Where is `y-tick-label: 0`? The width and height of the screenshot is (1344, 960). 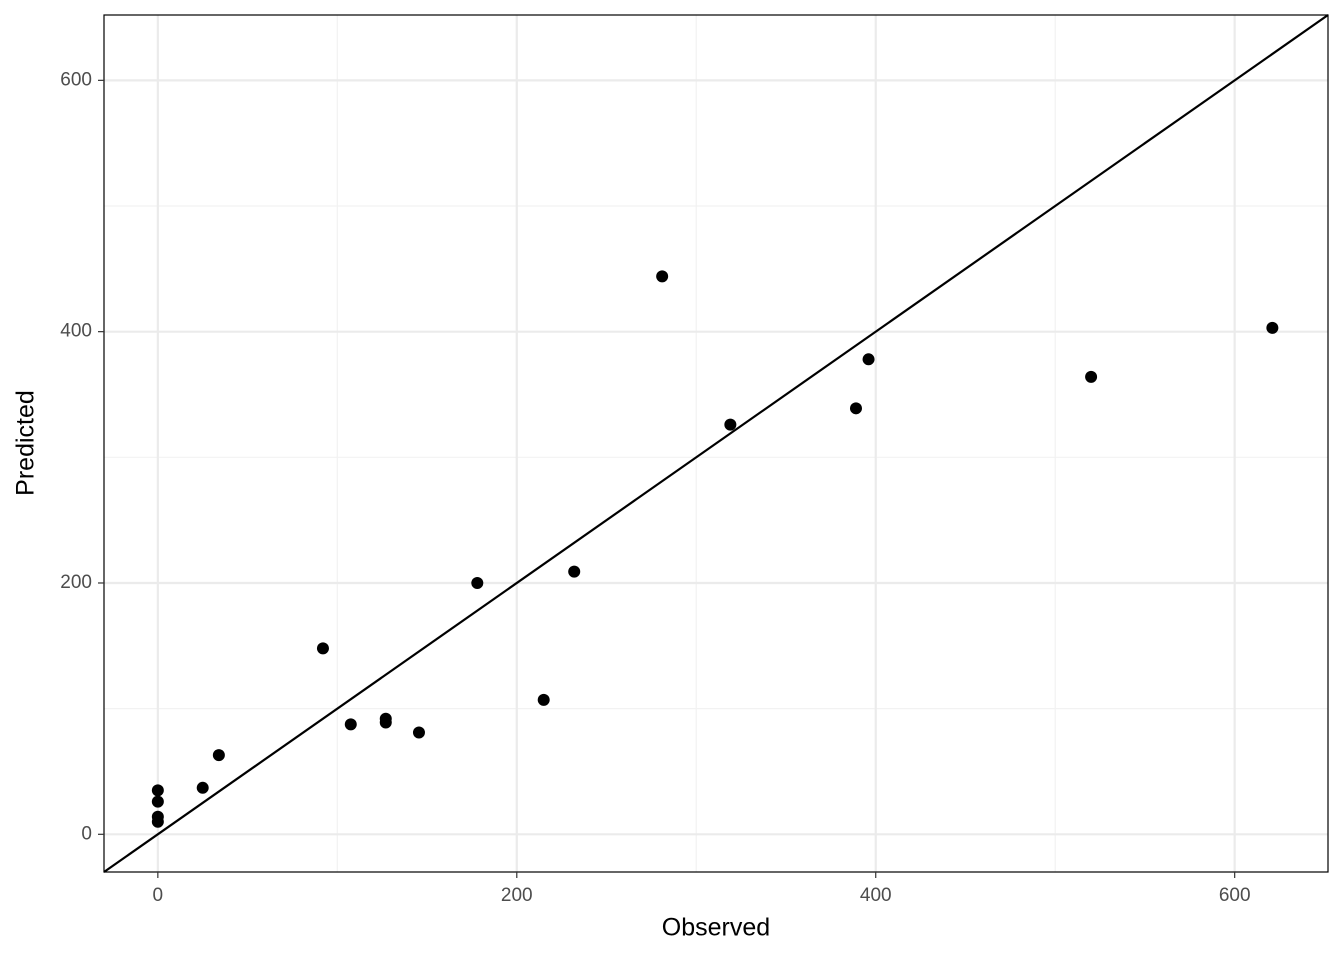 y-tick-label: 0 is located at coordinates (86, 833).